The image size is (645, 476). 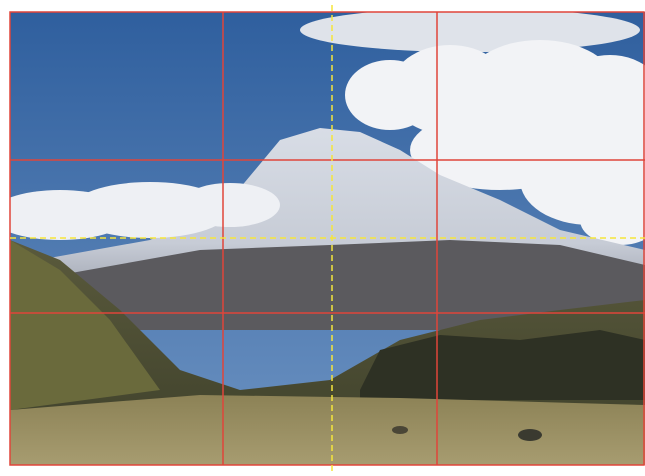 I want to click on hill-shadow, so click(x=502, y=365).